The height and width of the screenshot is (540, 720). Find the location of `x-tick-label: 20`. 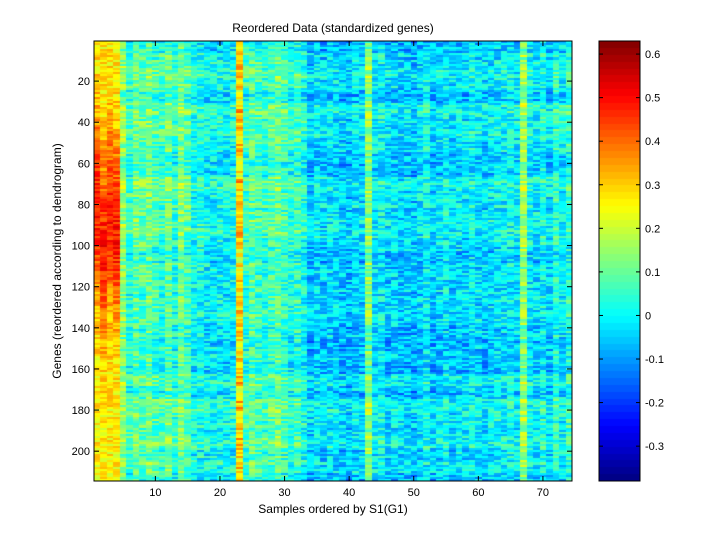

x-tick-label: 20 is located at coordinates (220, 493).